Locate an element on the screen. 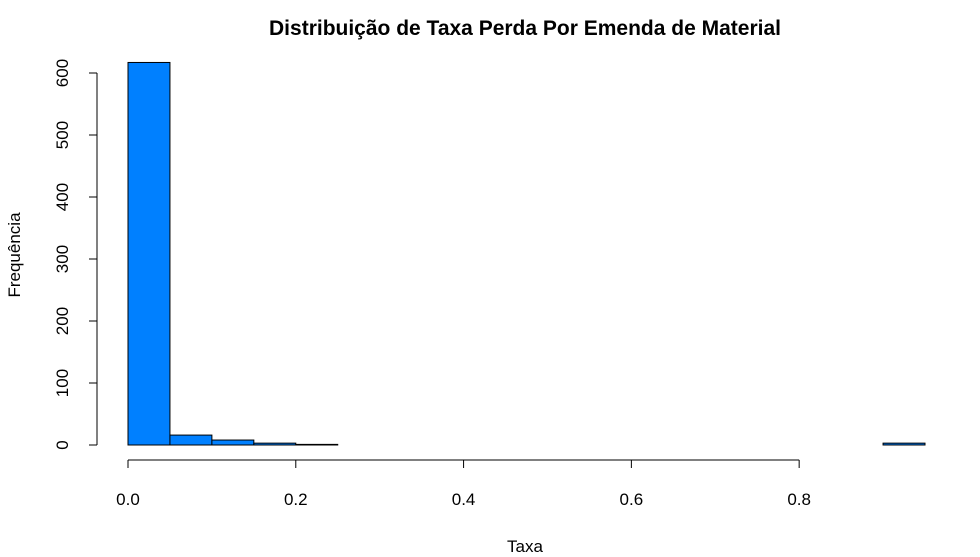 This screenshot has width=980, height=557. x-tick-label: 0.0 is located at coordinates (128, 499).